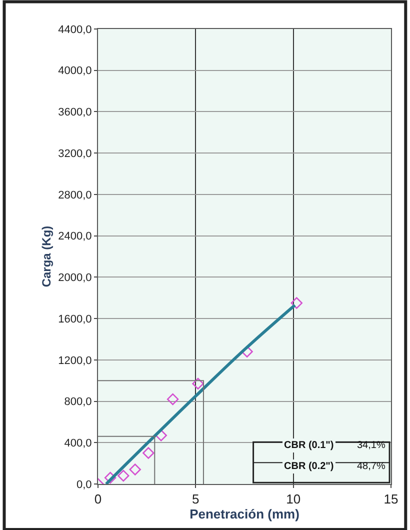  Describe the element at coordinates (75, 71) in the screenshot. I see `y-tick-label: 4000,0` at that location.